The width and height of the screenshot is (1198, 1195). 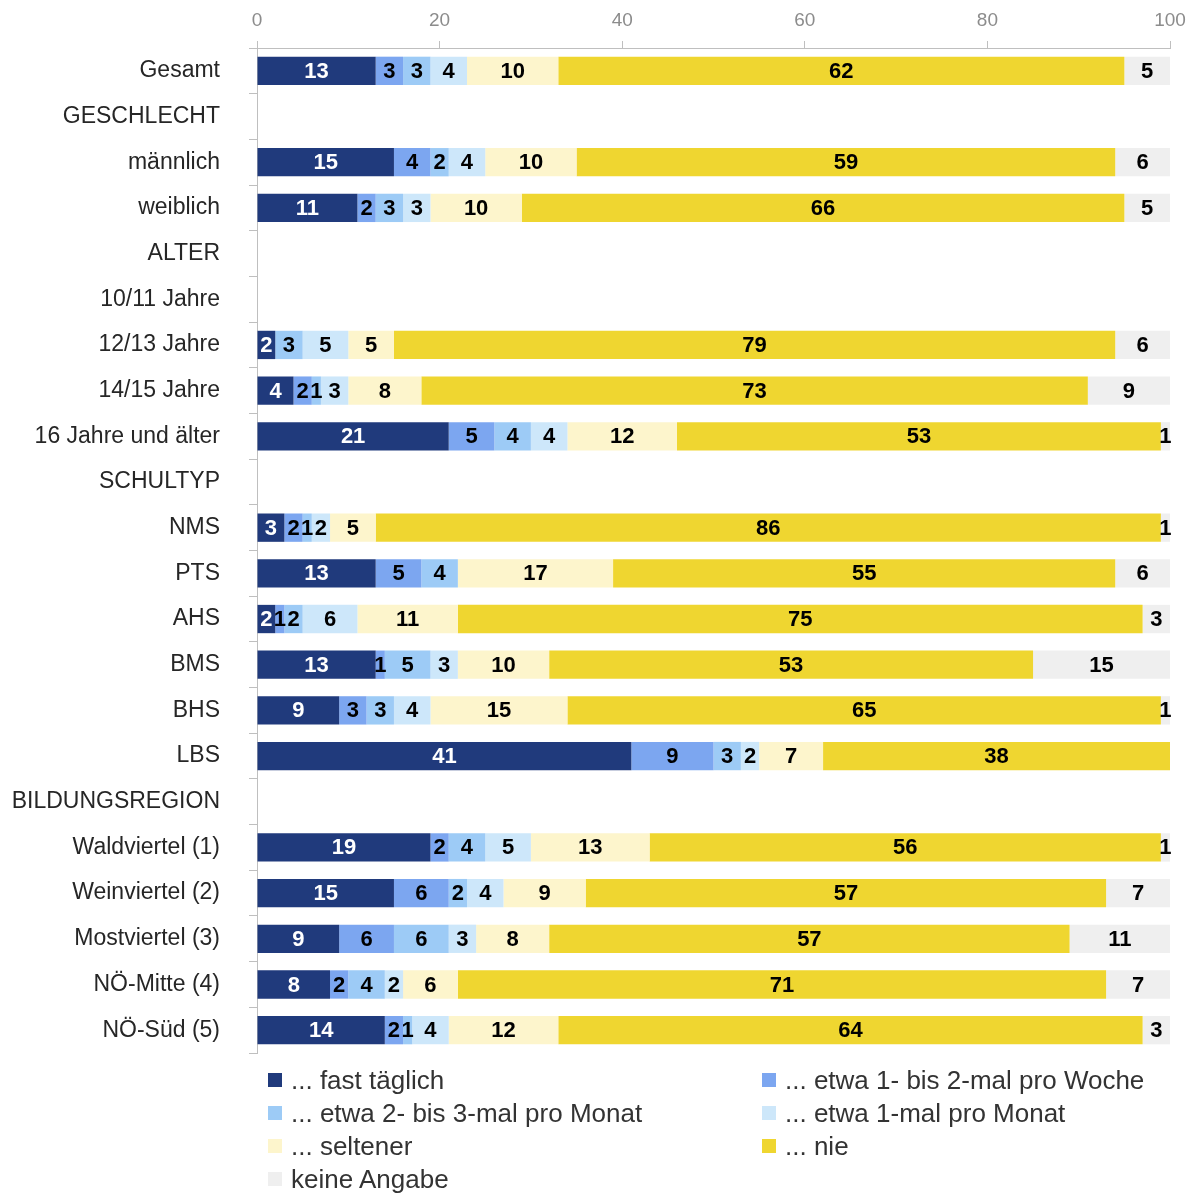 I want to click on y-tick-label: 14/15 Jahre, so click(x=159, y=388).